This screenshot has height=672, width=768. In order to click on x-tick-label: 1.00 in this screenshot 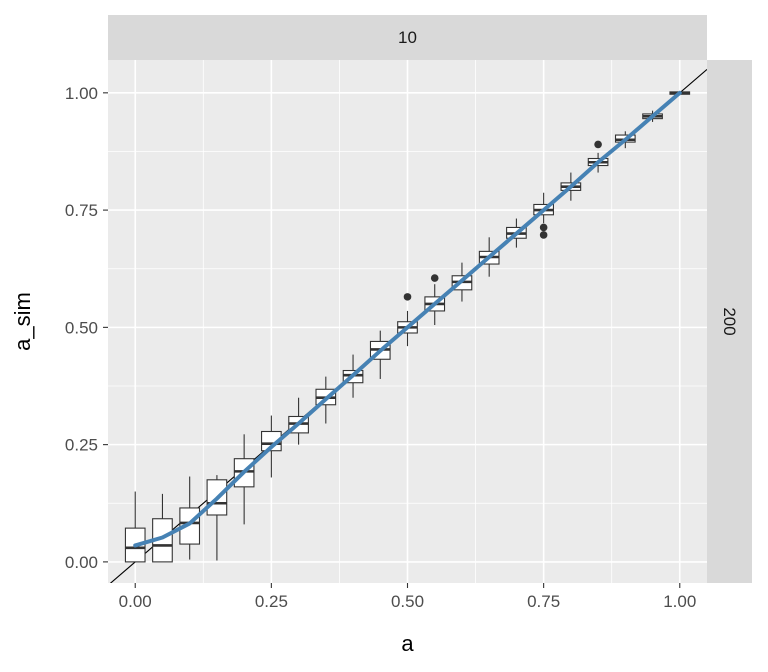, I will do `click(679, 601)`.